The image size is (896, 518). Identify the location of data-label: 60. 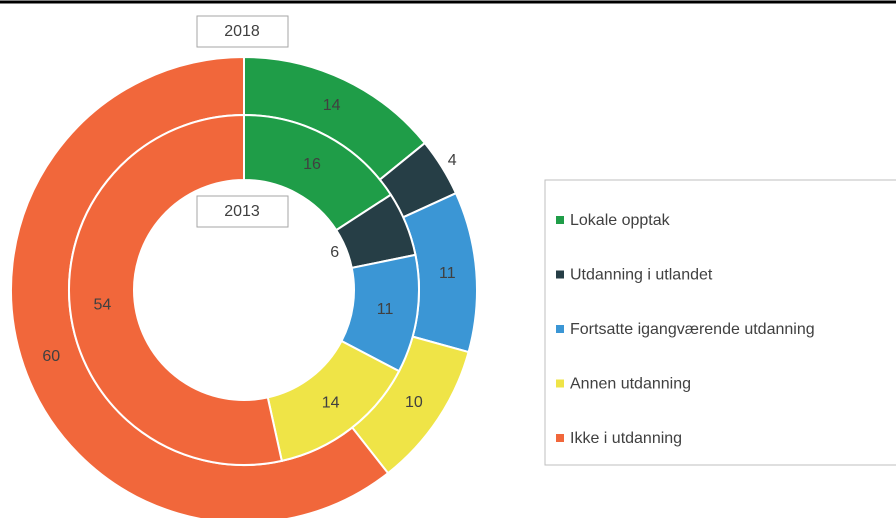
(51, 356).